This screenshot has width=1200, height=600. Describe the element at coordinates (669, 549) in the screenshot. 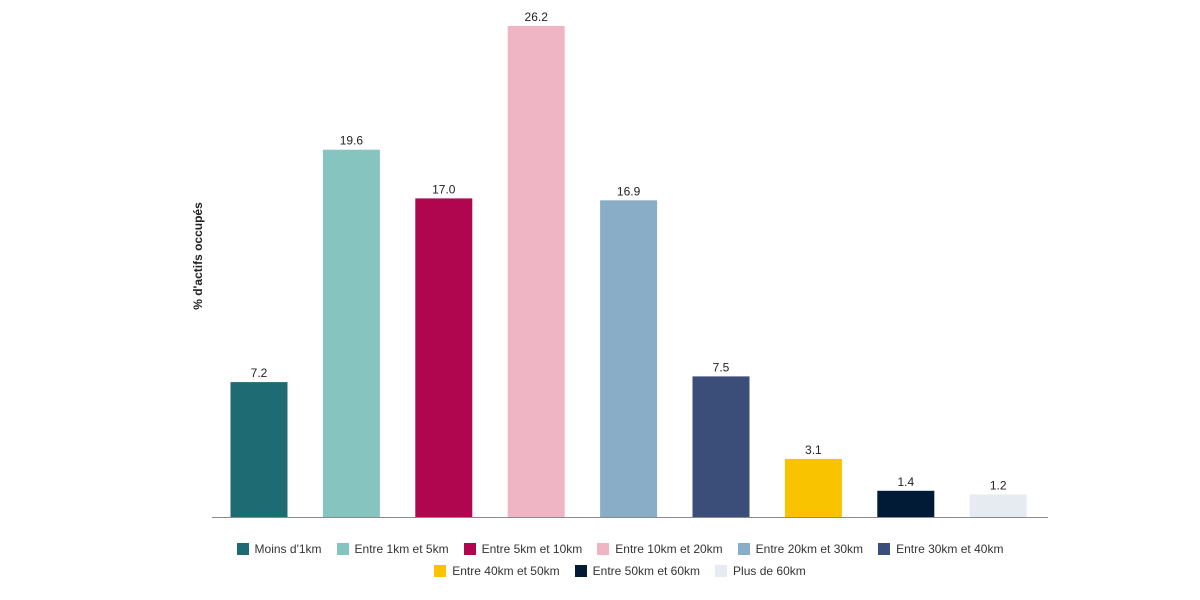

I see `legend-label: Entre 10km et 20km` at that location.